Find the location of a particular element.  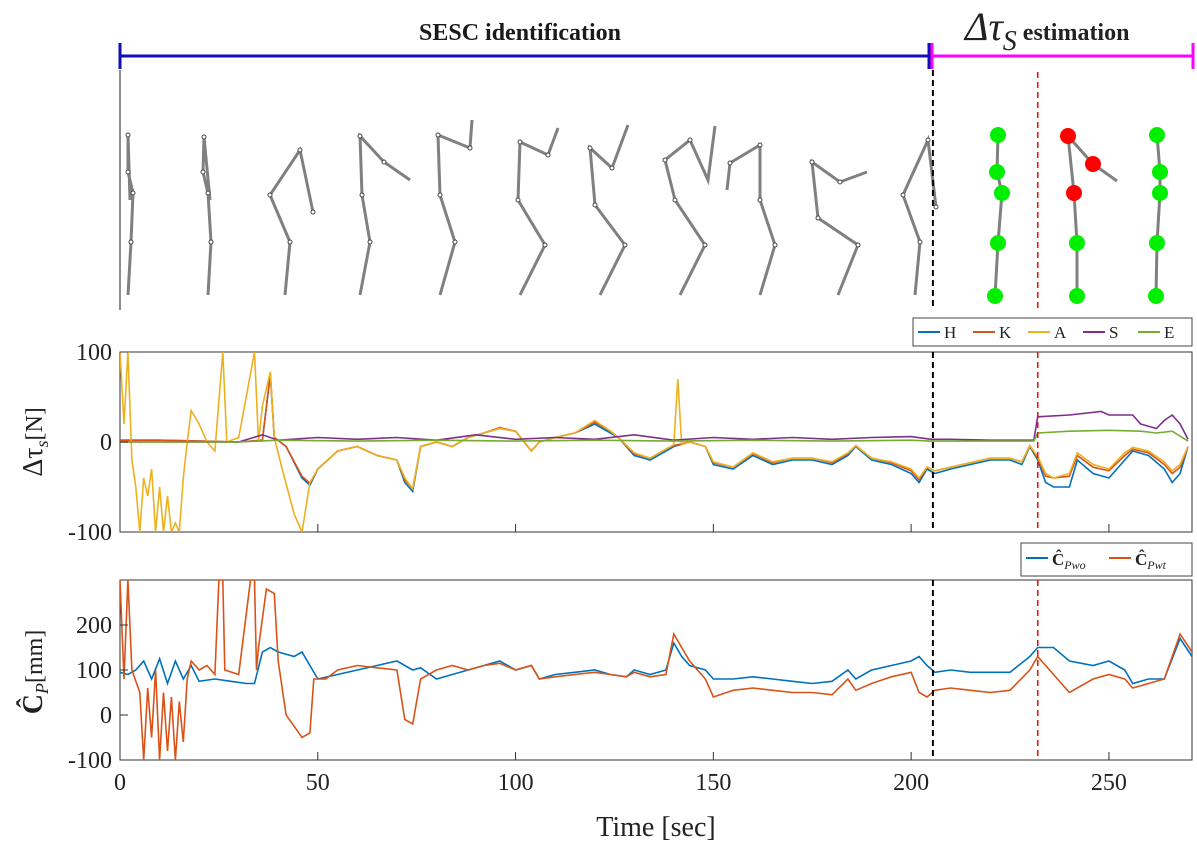

cp-ylabel: ĈP[mm] is located at coordinates (34, 672).